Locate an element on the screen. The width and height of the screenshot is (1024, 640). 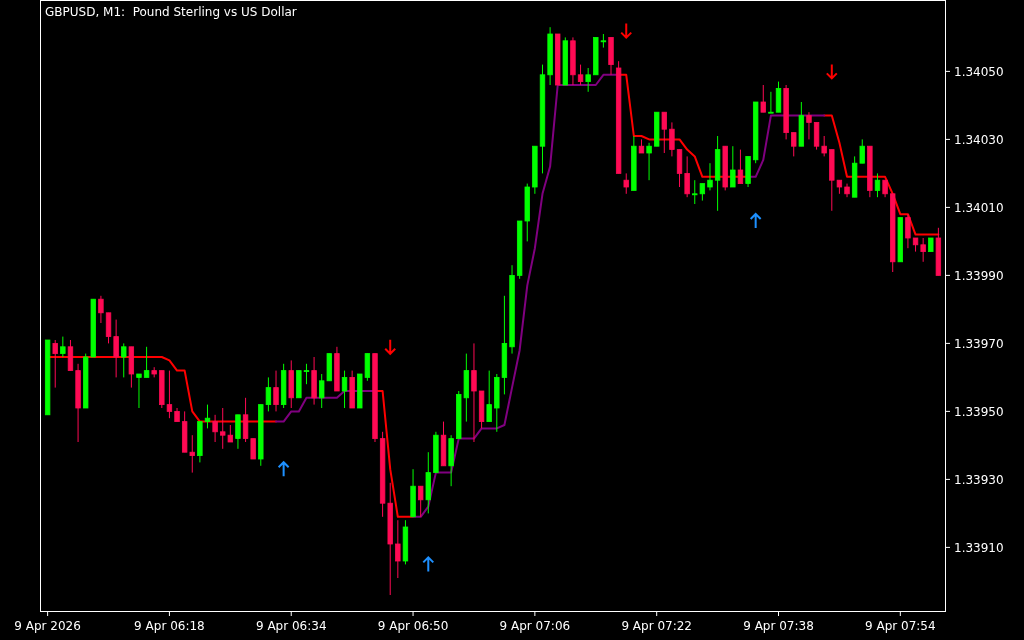
x-tick-label: 9 Apr 07:54 is located at coordinates (900, 626).